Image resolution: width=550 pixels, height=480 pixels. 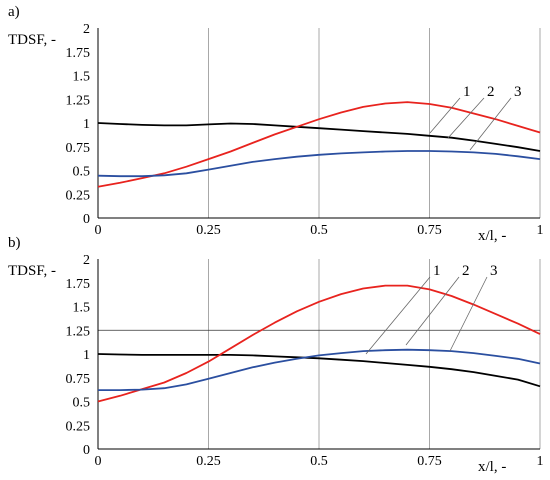 What do you see at coordinates (14, 12) in the screenshot?
I see `panel-label: a)` at bounding box center [14, 12].